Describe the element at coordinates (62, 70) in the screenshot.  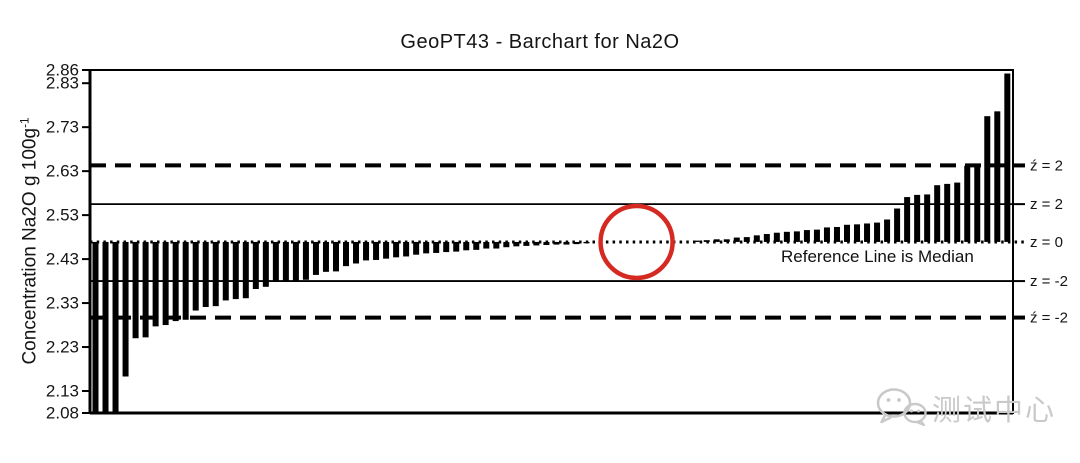
I see `y-tick-label: 2.86` at that location.